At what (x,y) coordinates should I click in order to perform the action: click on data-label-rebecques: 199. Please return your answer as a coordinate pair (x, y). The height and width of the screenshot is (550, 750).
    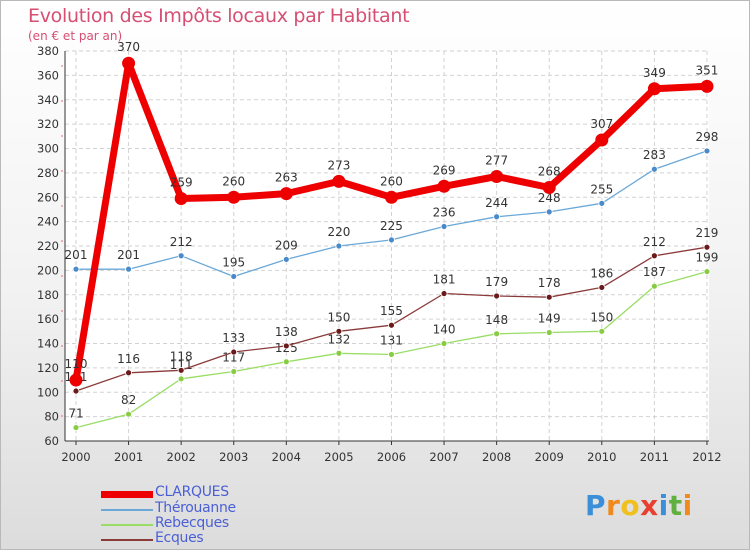
    Looking at the image, I should click on (707, 258).